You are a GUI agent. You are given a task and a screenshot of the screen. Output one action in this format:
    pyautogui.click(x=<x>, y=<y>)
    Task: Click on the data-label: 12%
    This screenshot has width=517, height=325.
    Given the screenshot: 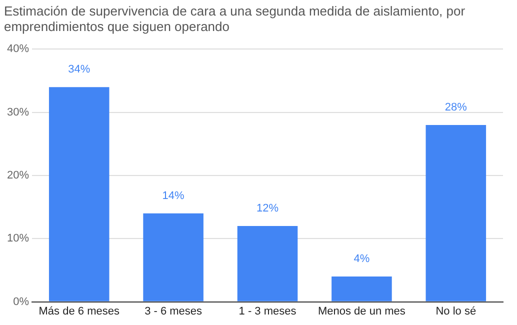 What is the action you would take?
    pyautogui.click(x=267, y=208)
    